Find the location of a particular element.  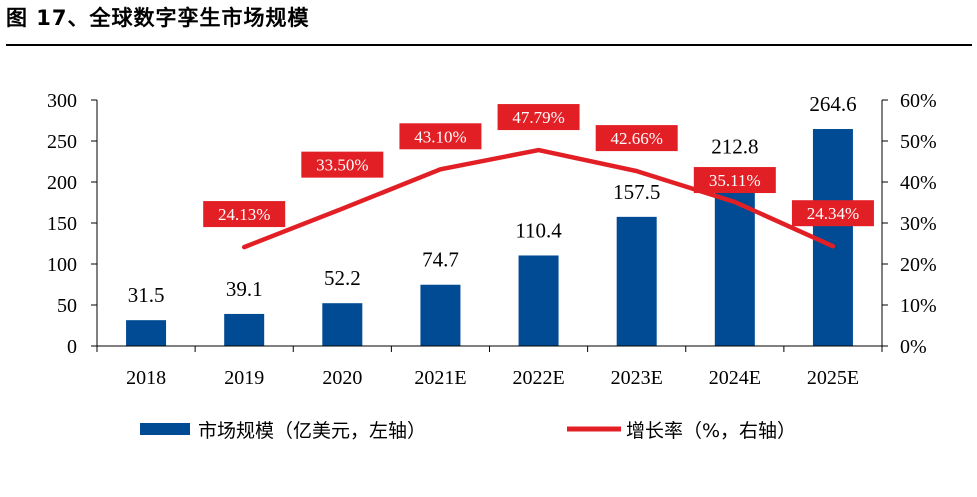

legend-swatch-bar is located at coordinates (165, 429).